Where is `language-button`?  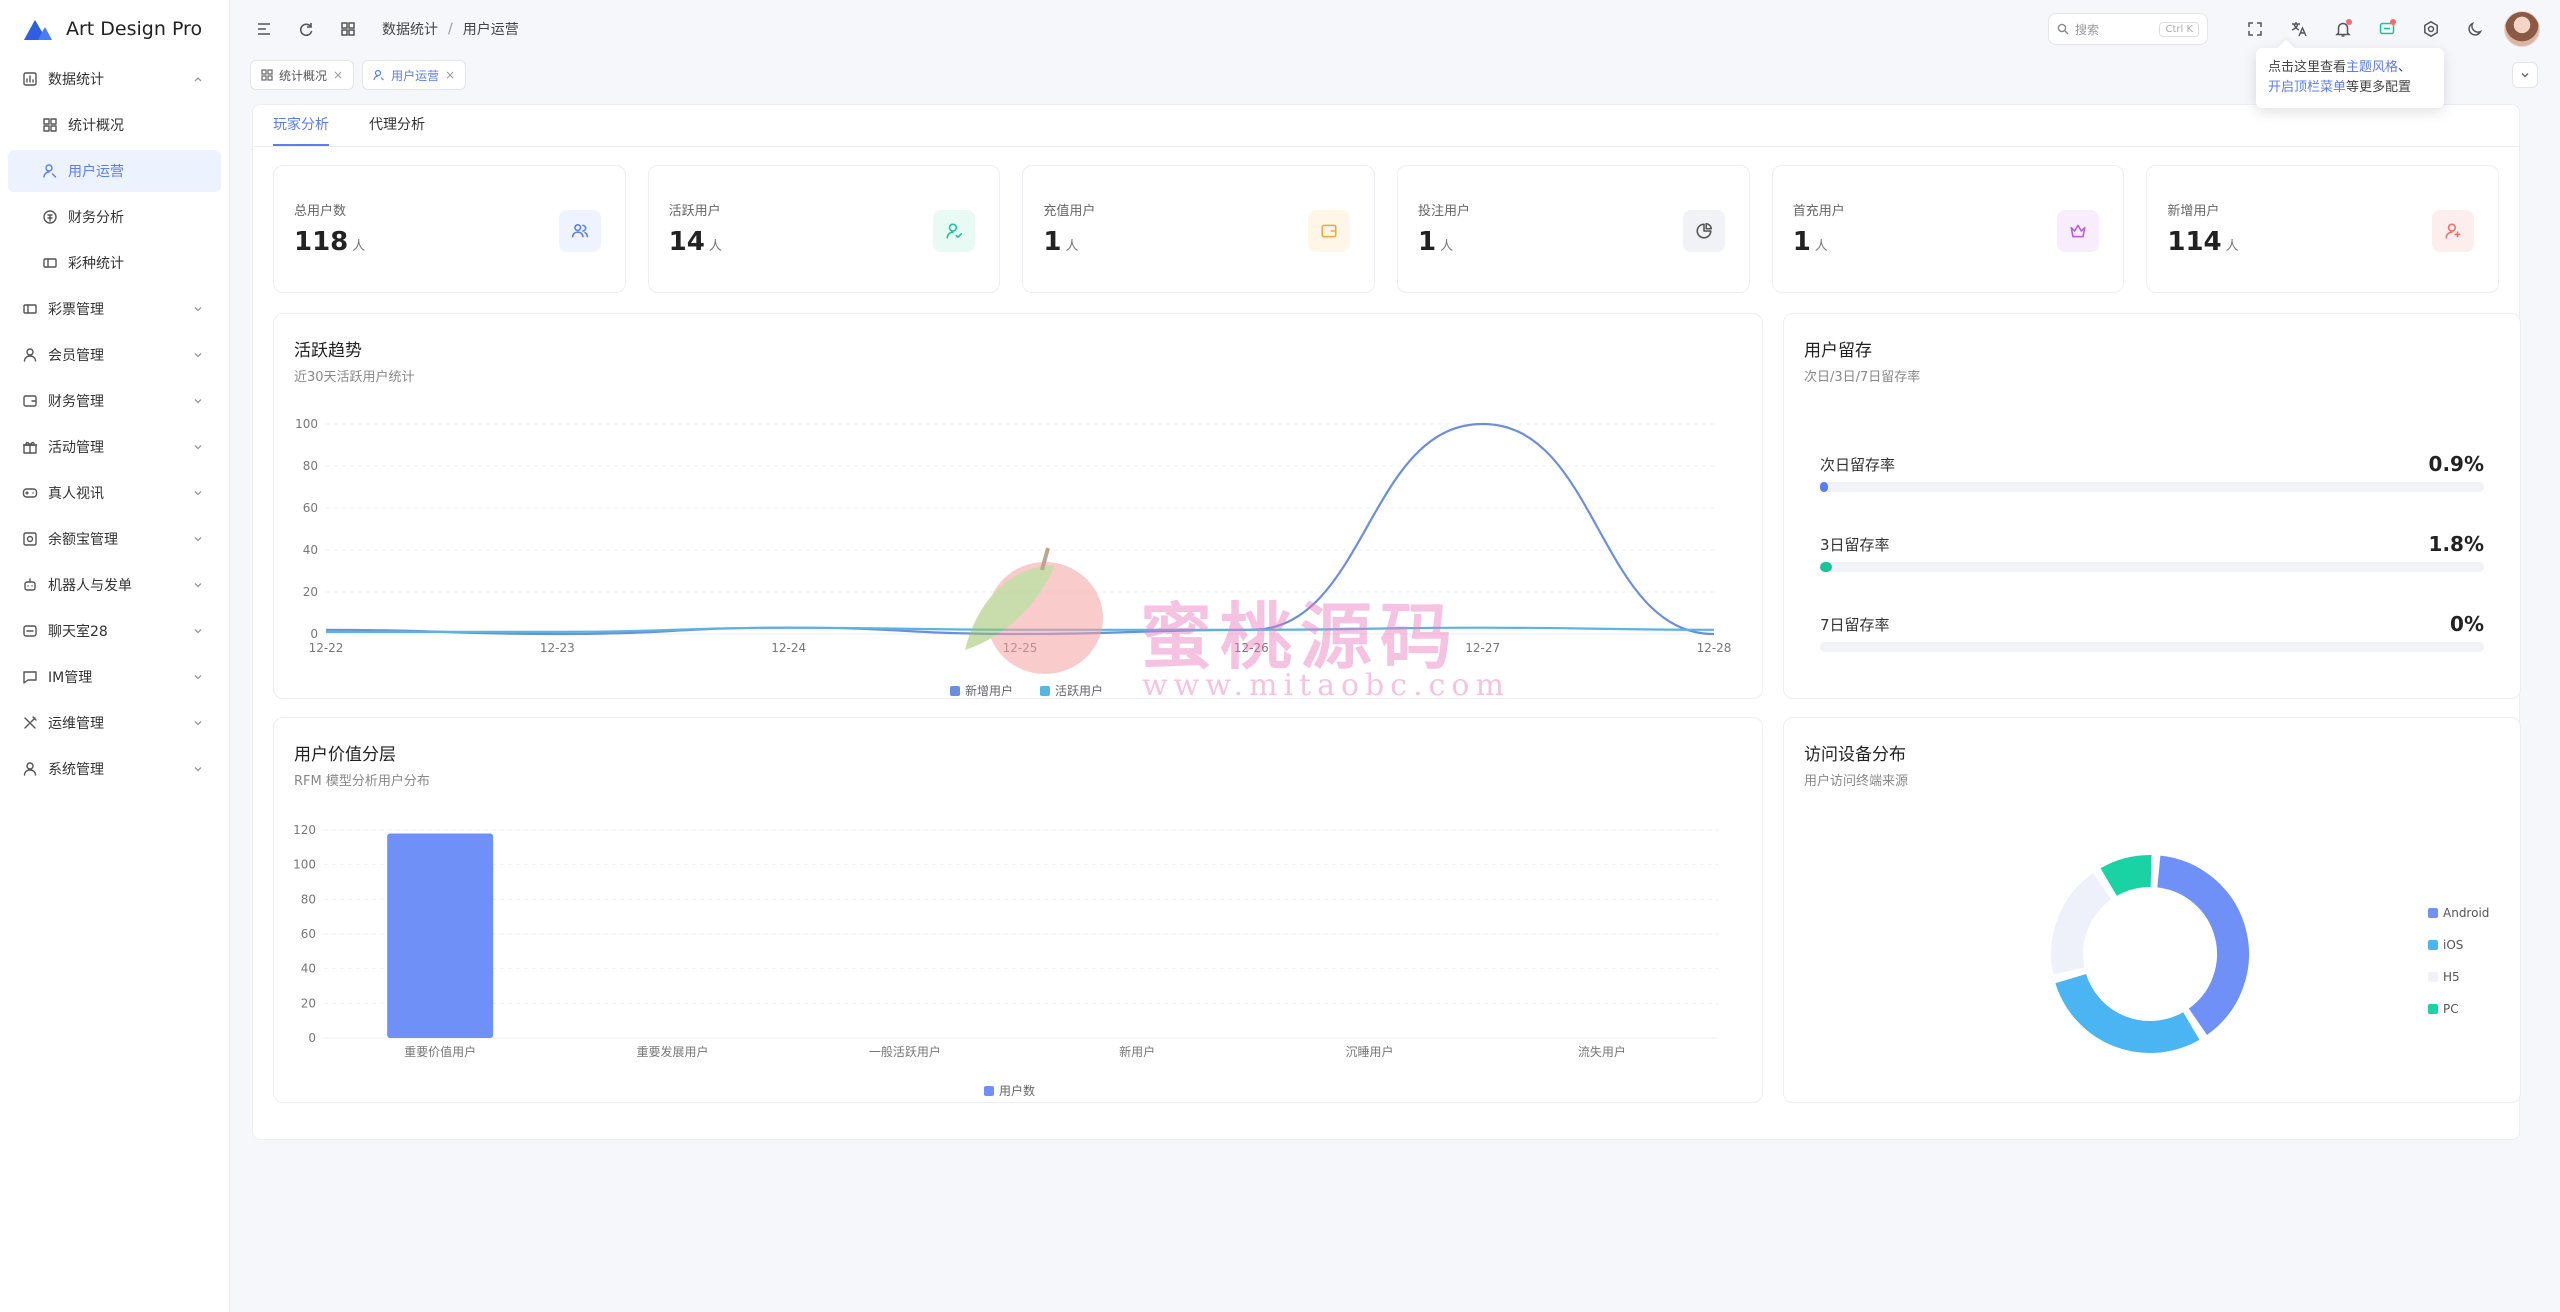 language-button is located at coordinates (2299, 29).